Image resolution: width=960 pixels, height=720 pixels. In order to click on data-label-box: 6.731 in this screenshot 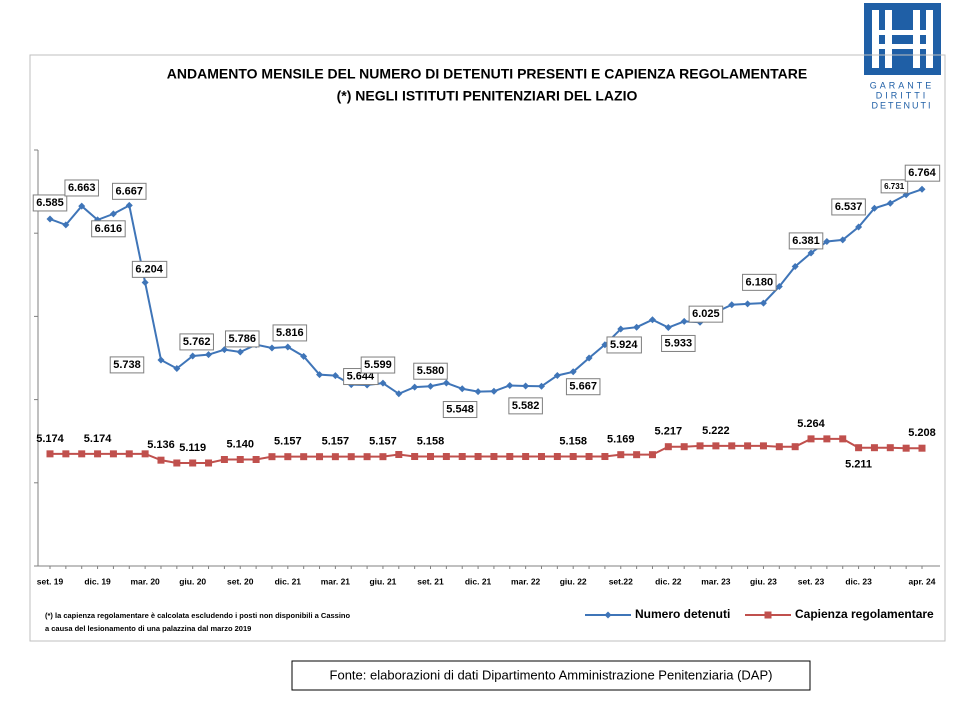, I will do `click(894, 186)`.